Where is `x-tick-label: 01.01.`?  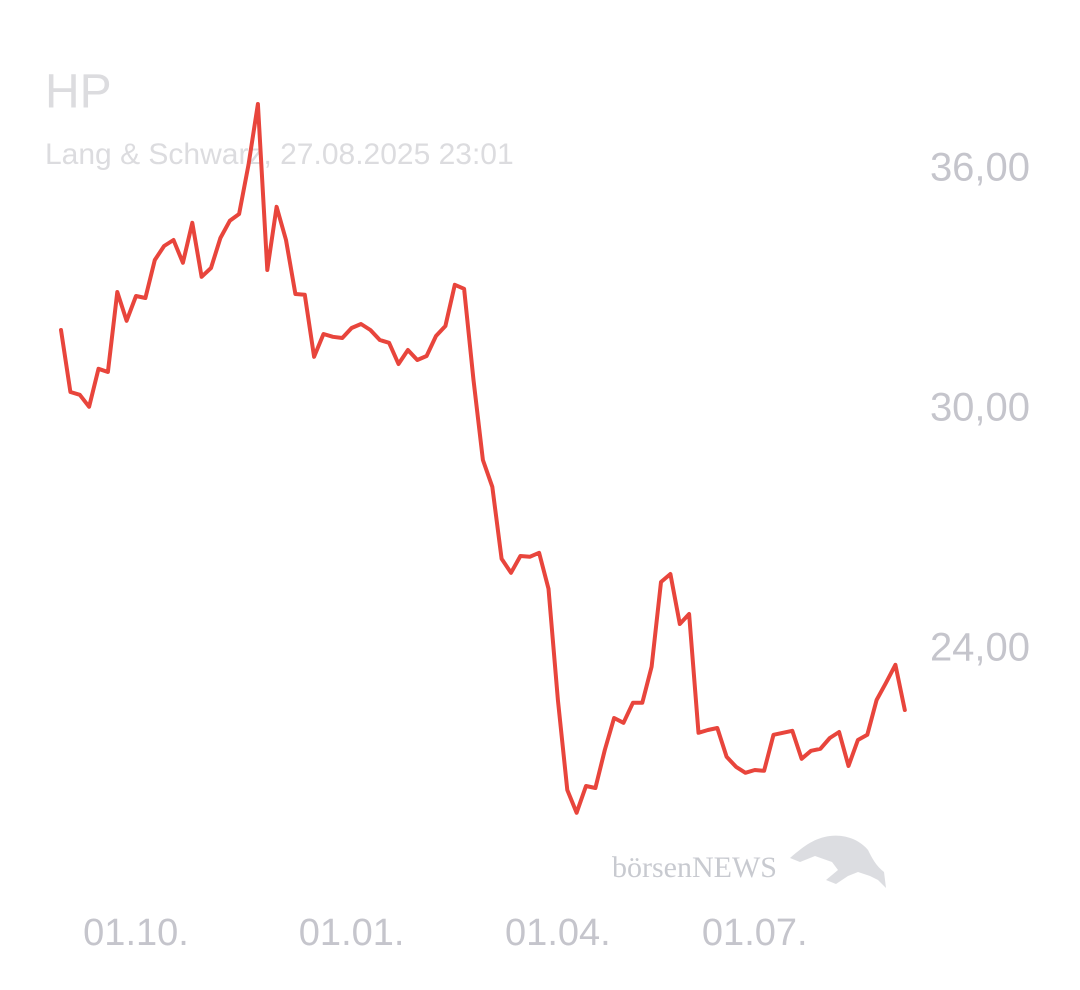
x-tick-label: 01.01. is located at coordinates (352, 933).